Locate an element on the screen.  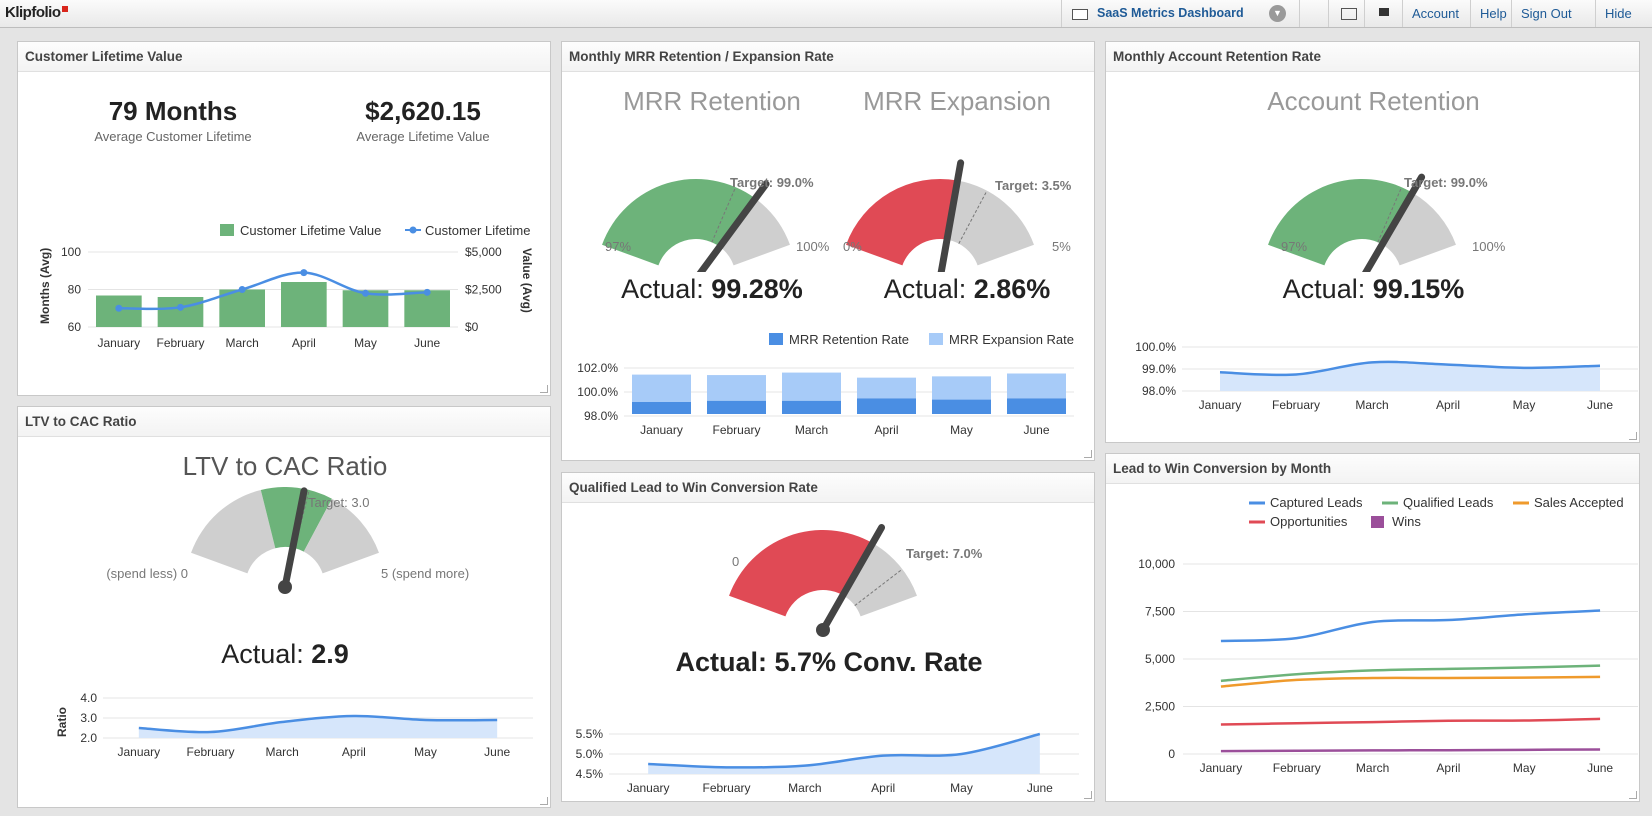
panel-title: Customer Lifetime Value is located at coordinates (104, 56).